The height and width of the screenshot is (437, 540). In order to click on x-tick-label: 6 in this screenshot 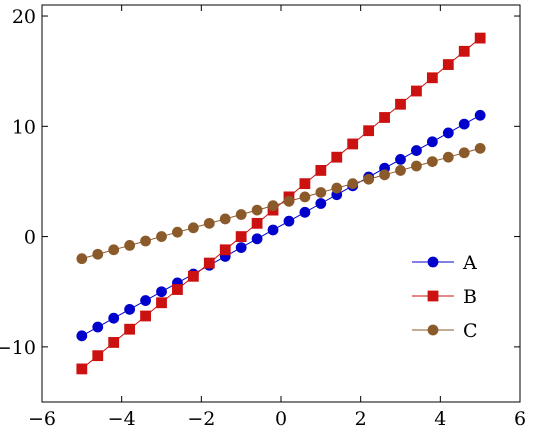, I will do `click(520, 419)`.